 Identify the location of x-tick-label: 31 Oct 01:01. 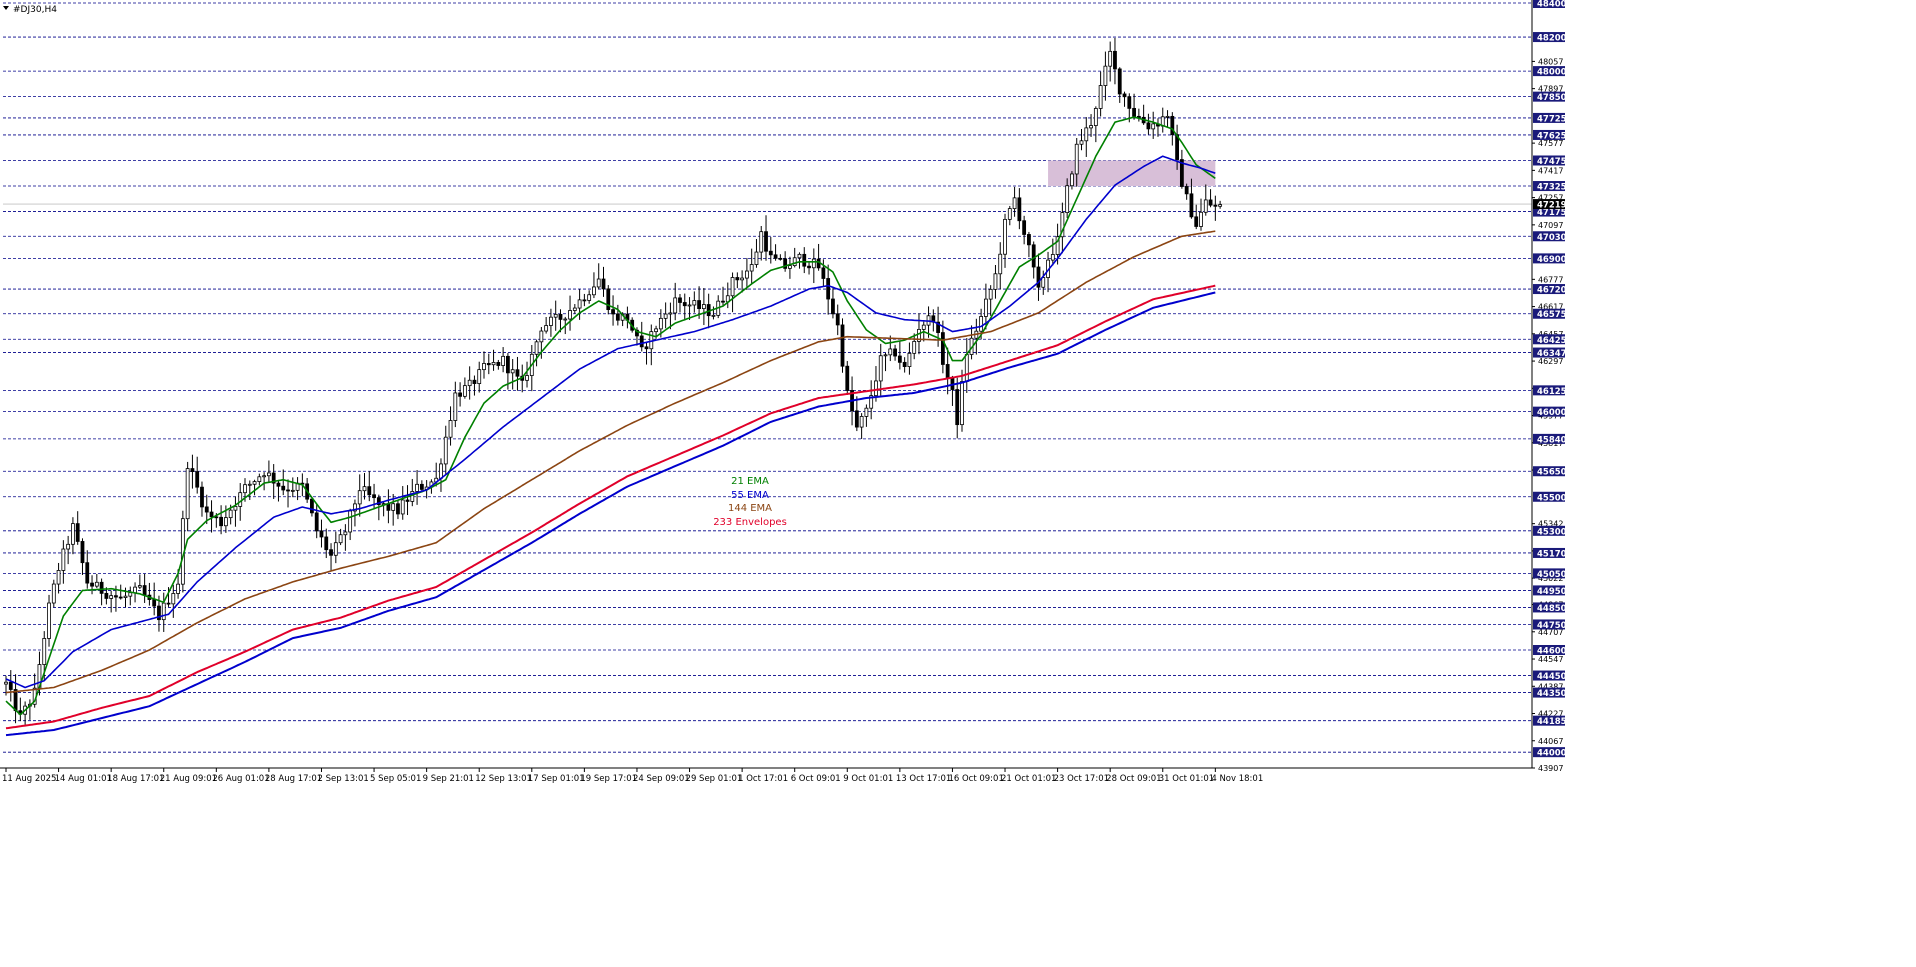
(1186, 779).